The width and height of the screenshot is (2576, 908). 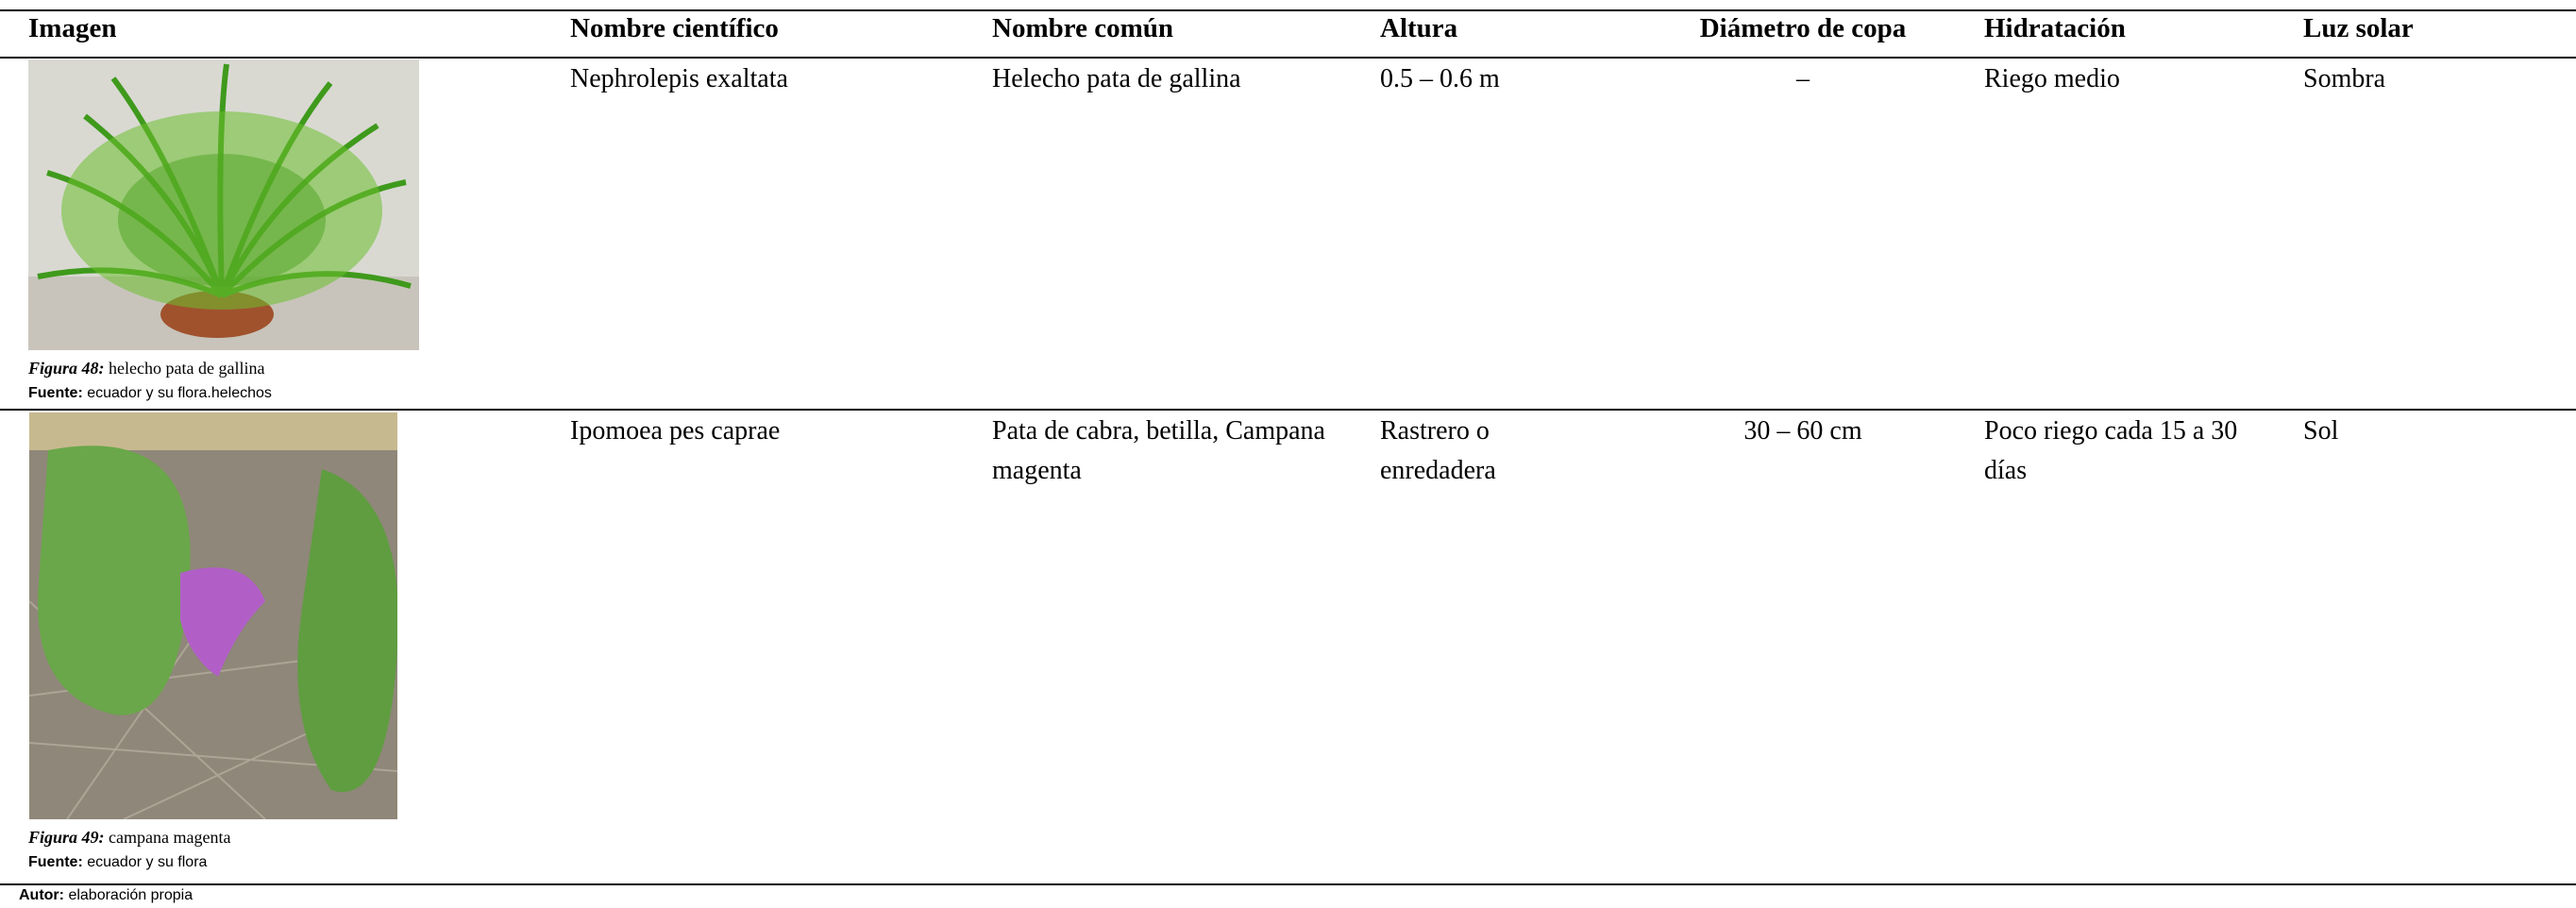 I want to click on figure-source: Fuente: ecuador y su flora.helechos, so click(x=150, y=393).